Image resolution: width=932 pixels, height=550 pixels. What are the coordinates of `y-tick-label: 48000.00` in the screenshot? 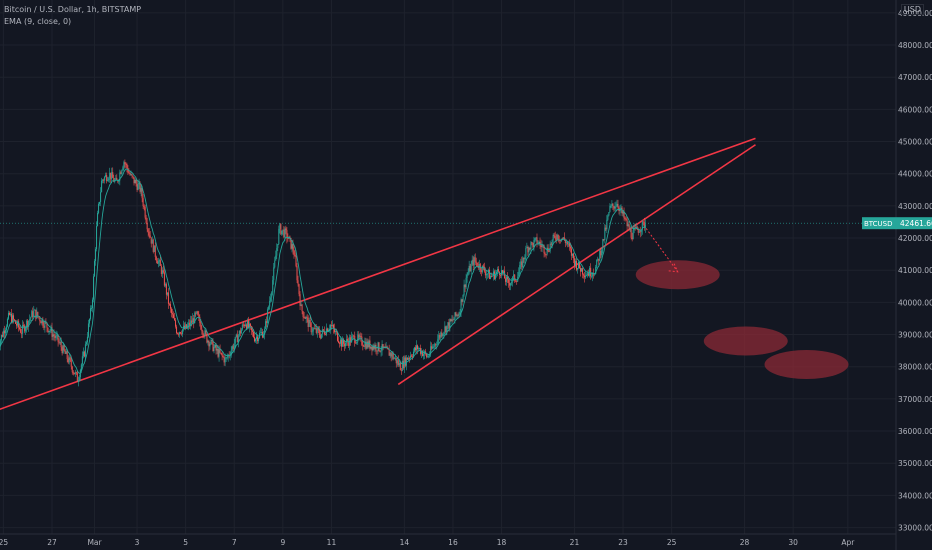 It's located at (915, 45).